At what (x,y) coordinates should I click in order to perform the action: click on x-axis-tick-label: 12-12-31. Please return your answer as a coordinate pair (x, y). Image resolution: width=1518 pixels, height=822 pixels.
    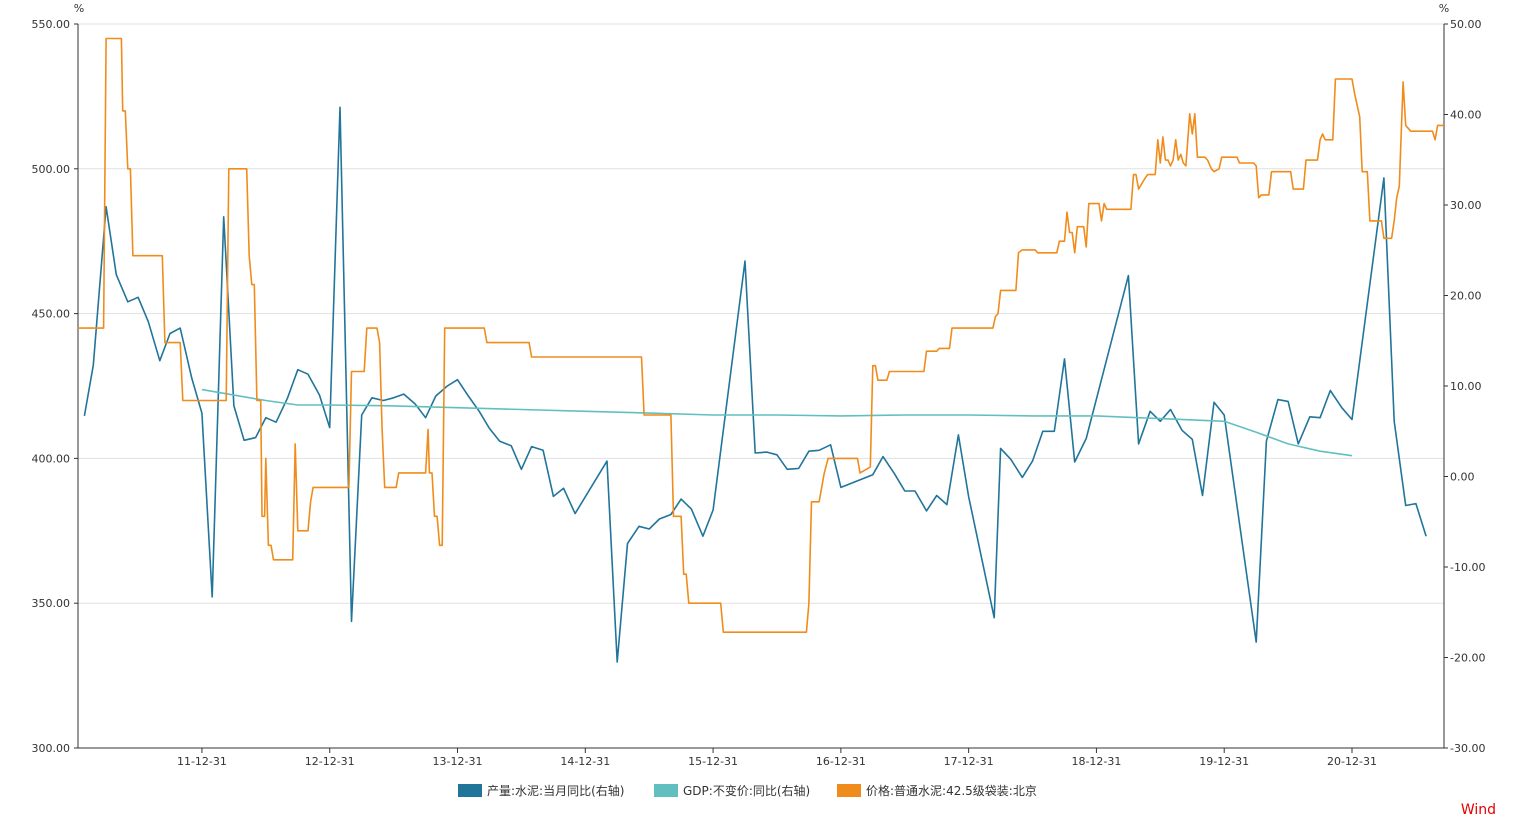
    Looking at the image, I should click on (330, 761).